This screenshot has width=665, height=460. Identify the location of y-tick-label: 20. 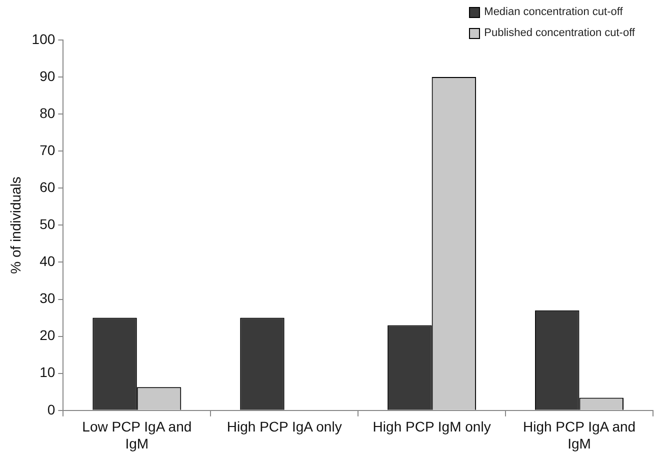
(48, 335).